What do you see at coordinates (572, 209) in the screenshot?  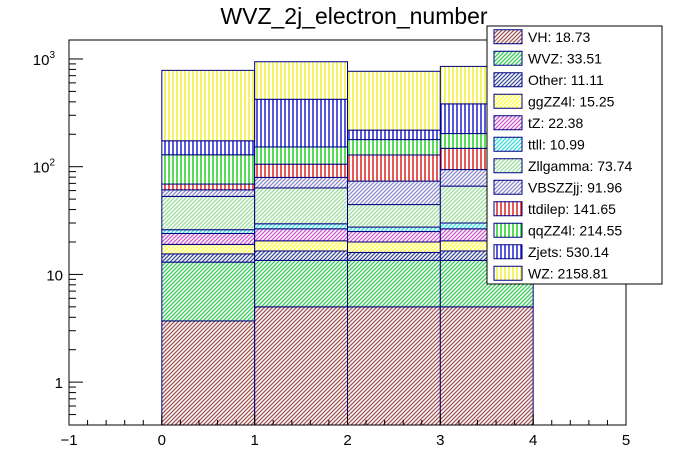 I see `legend-entry-ttdilep: ttdilep: 141.65` at bounding box center [572, 209].